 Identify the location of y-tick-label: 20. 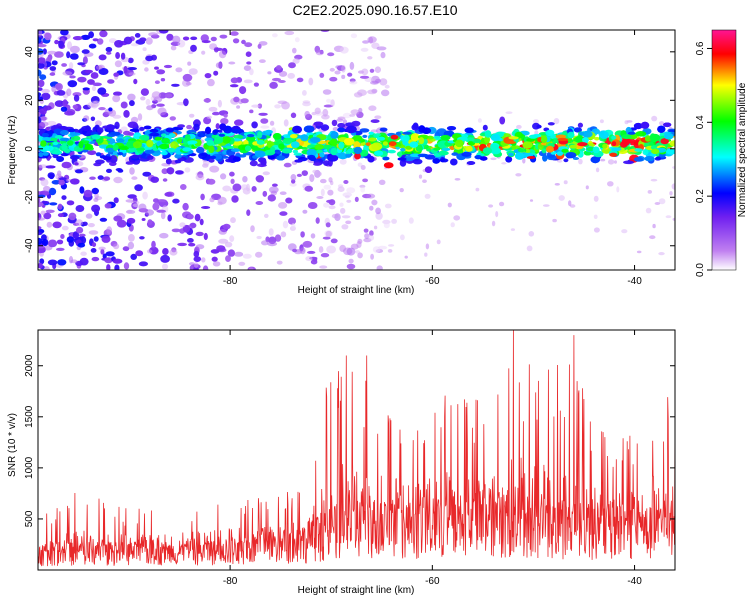
(29, 100).